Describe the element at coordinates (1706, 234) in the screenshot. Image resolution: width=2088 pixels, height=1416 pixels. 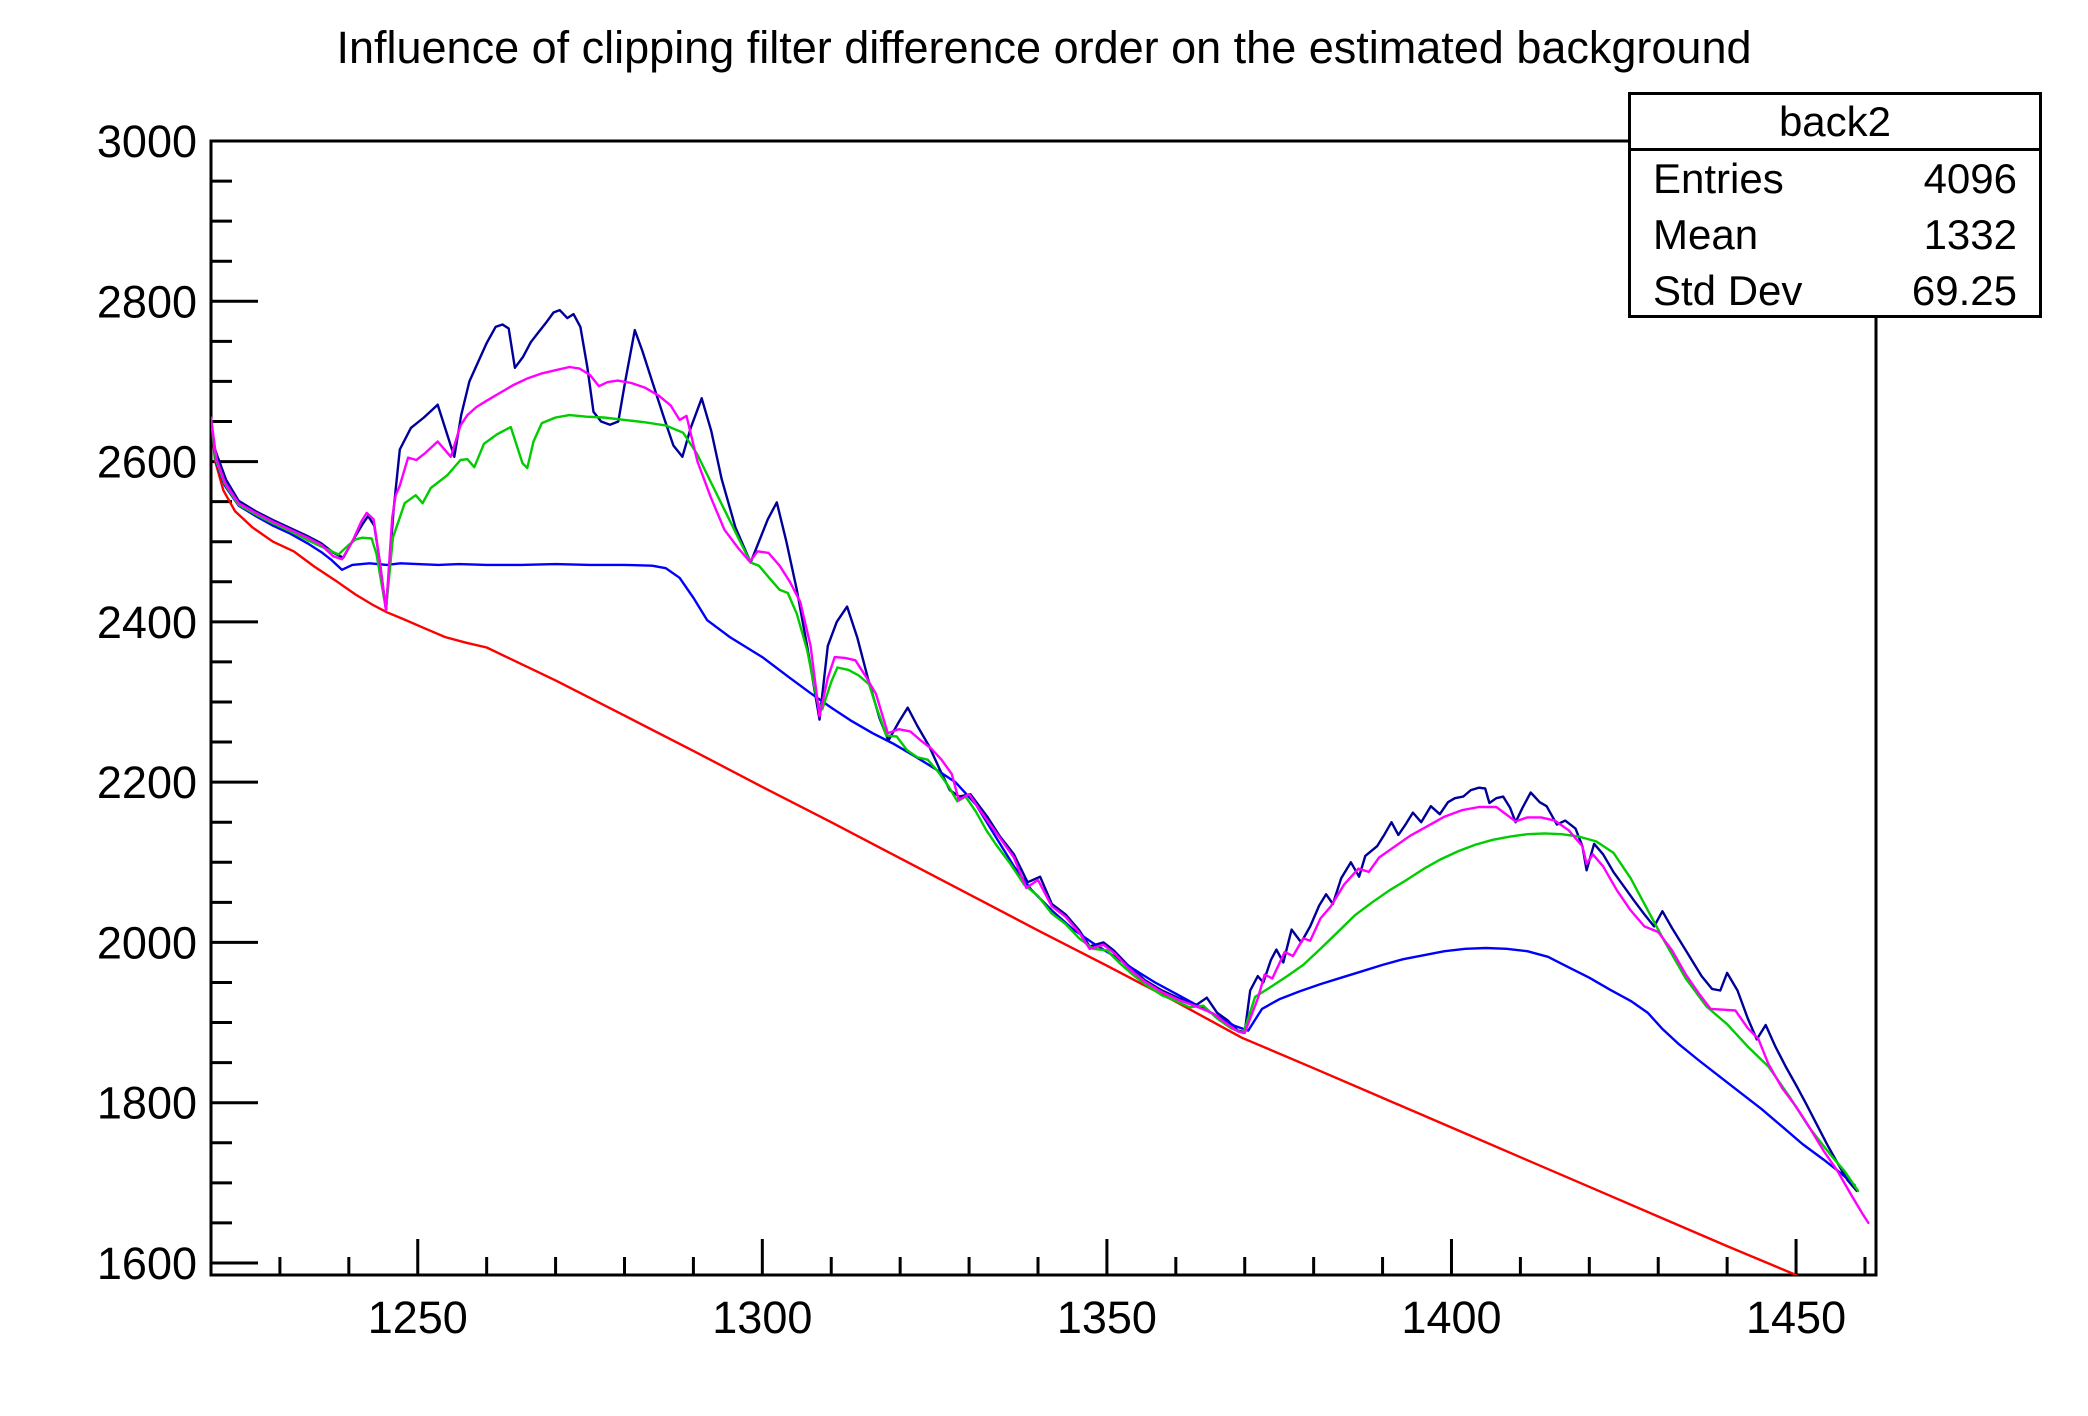
I see `stats-label-mean: Mean` at that location.